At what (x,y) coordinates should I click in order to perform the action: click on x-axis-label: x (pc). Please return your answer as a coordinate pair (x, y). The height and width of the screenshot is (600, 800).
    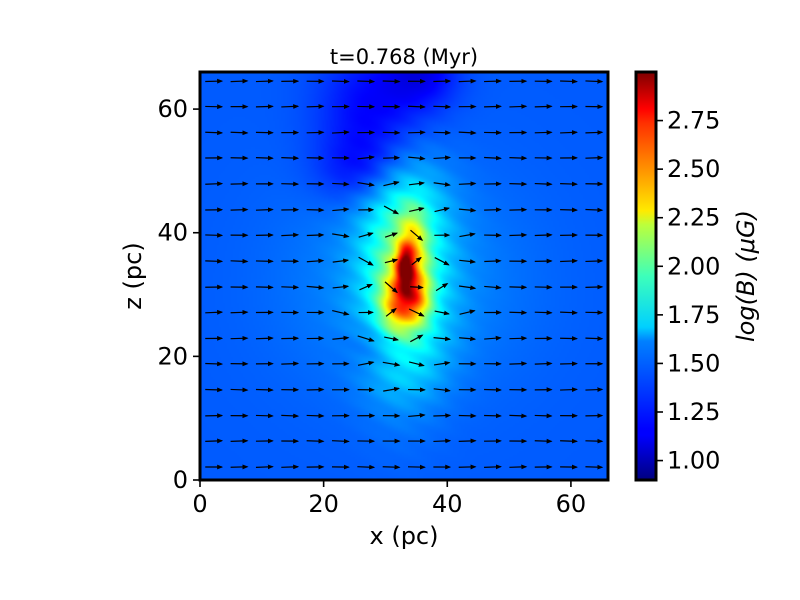
    Looking at the image, I should click on (404, 536).